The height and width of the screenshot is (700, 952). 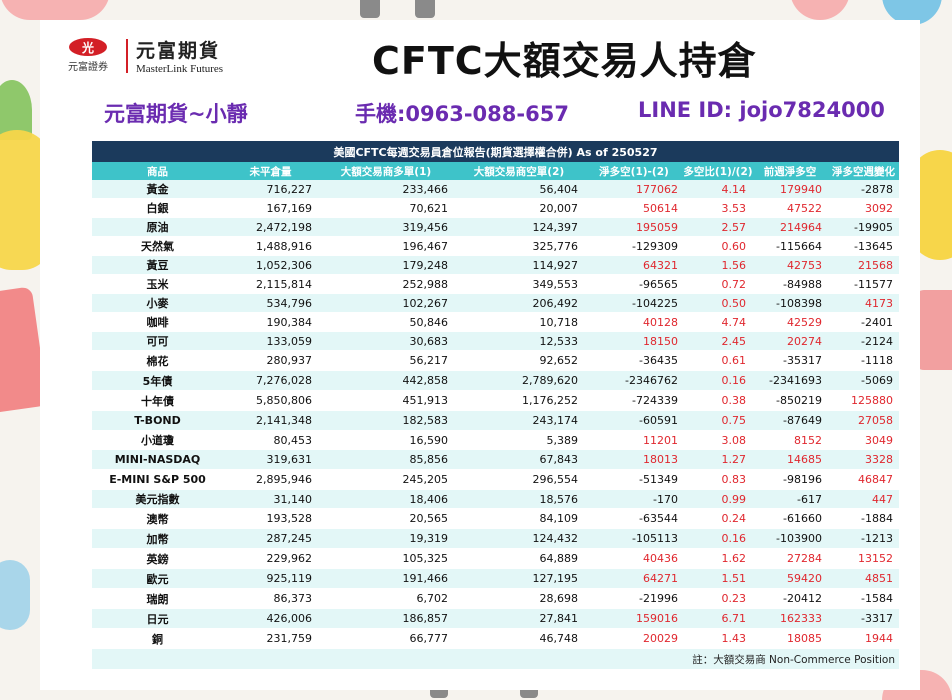 I want to click on table-cell: 193,528, so click(x=289, y=518).